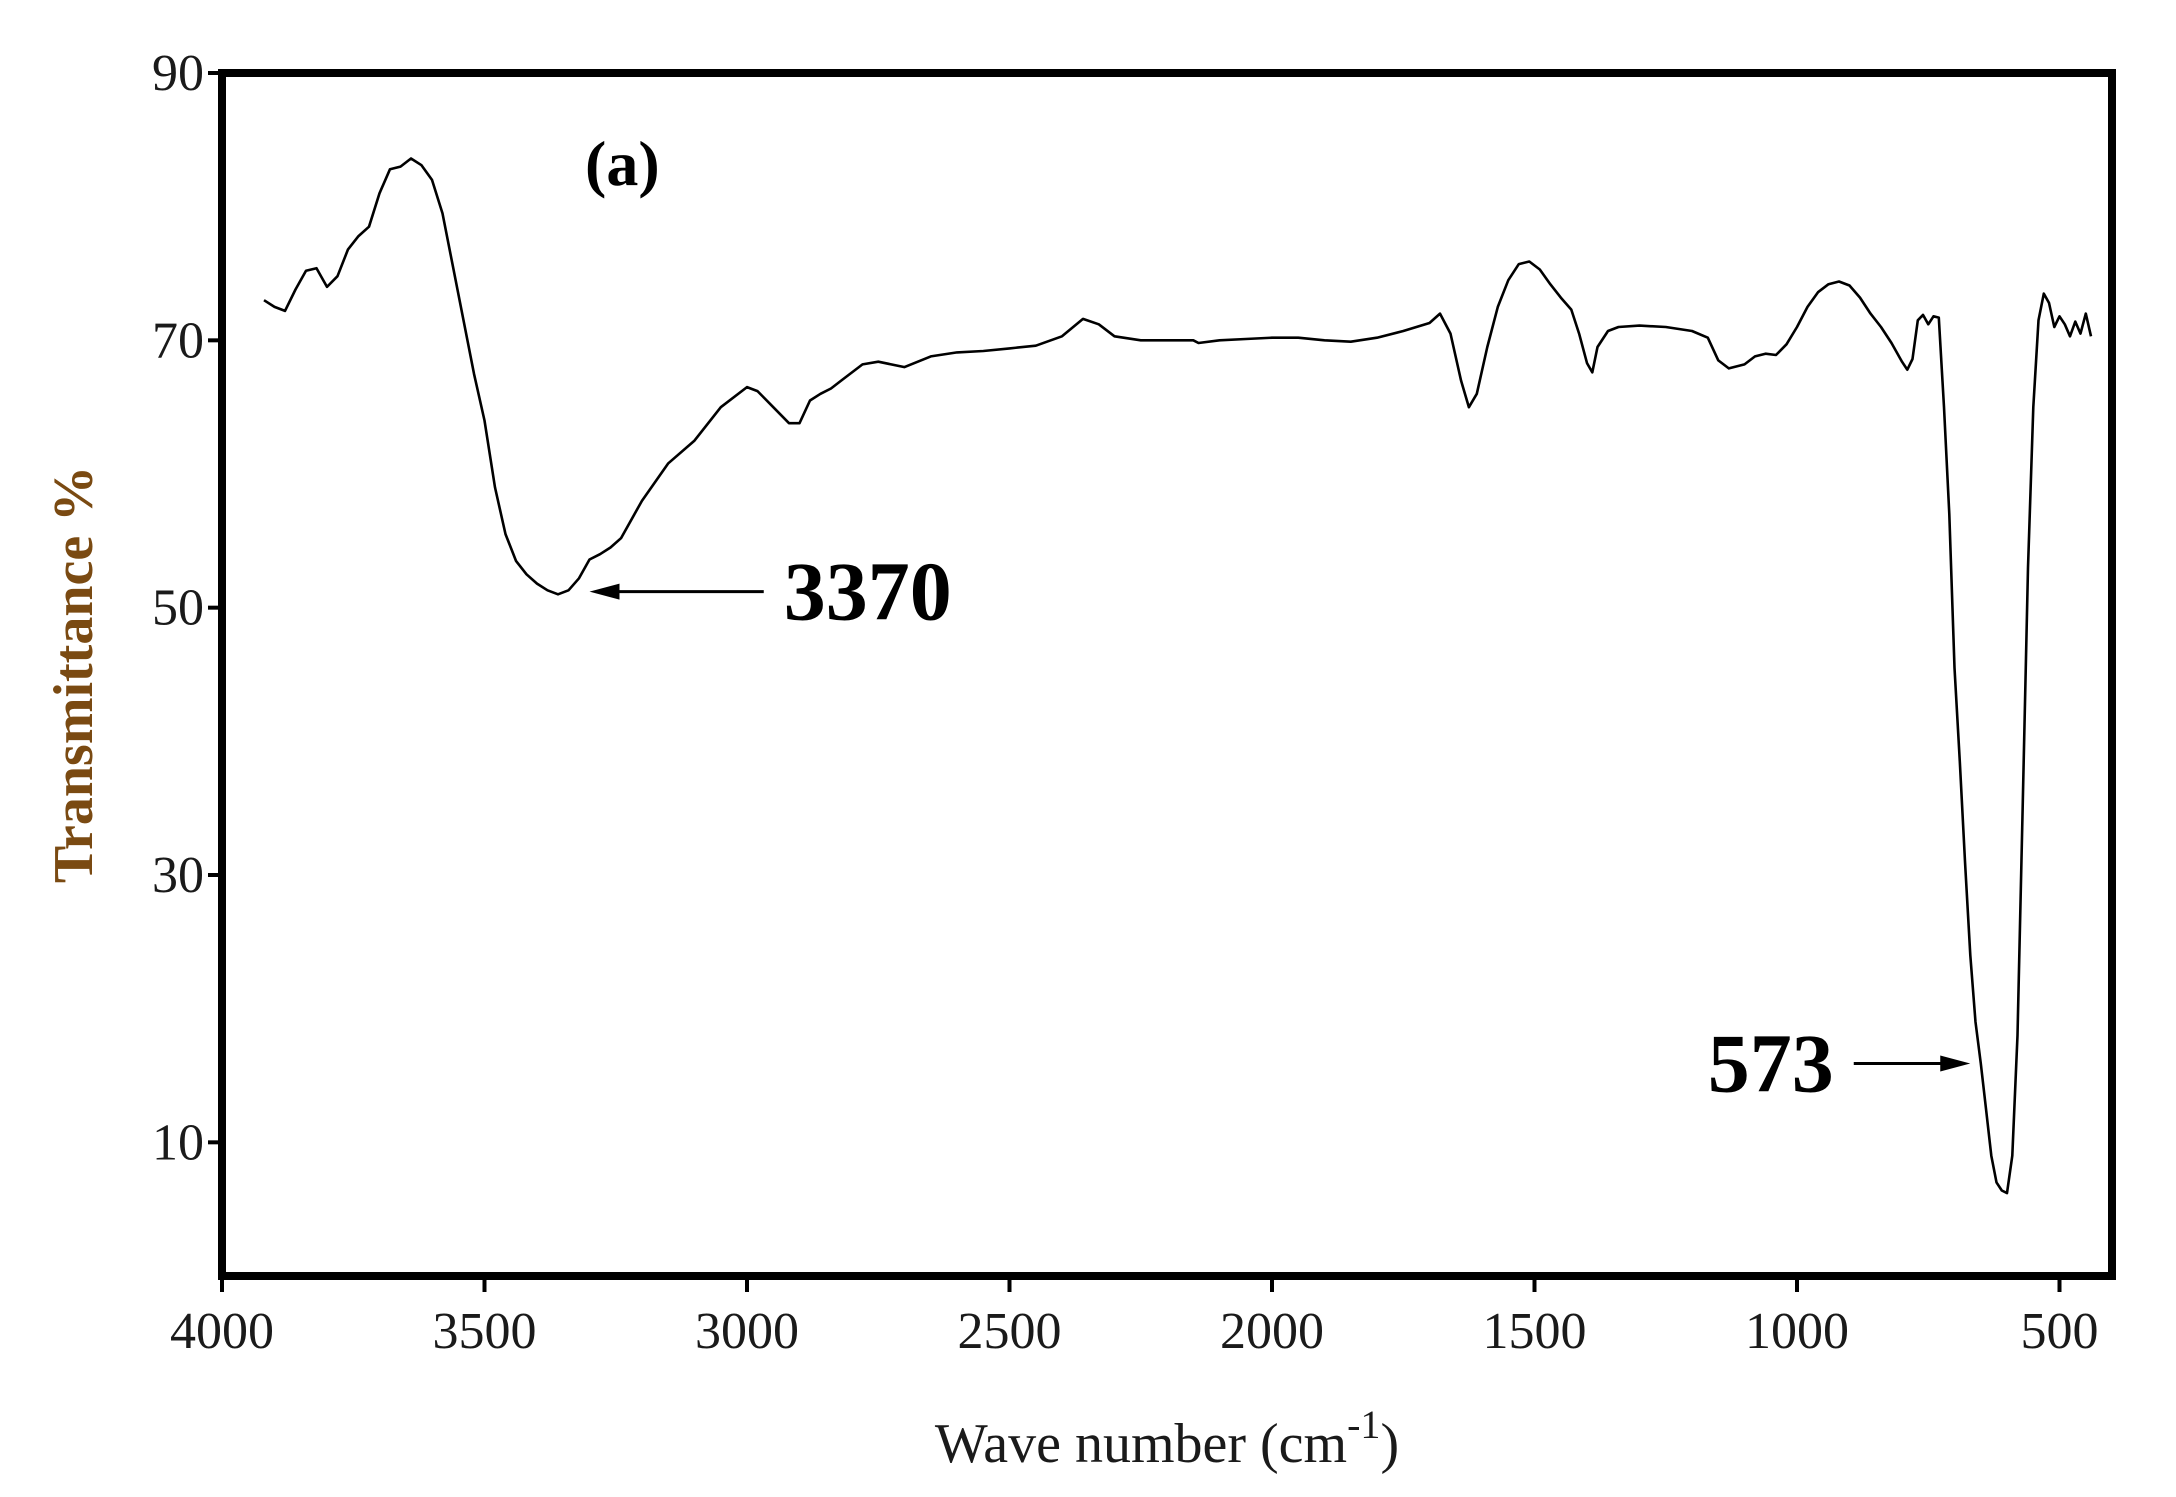  I want to click on y-tick-label: 90, so click(178, 73).